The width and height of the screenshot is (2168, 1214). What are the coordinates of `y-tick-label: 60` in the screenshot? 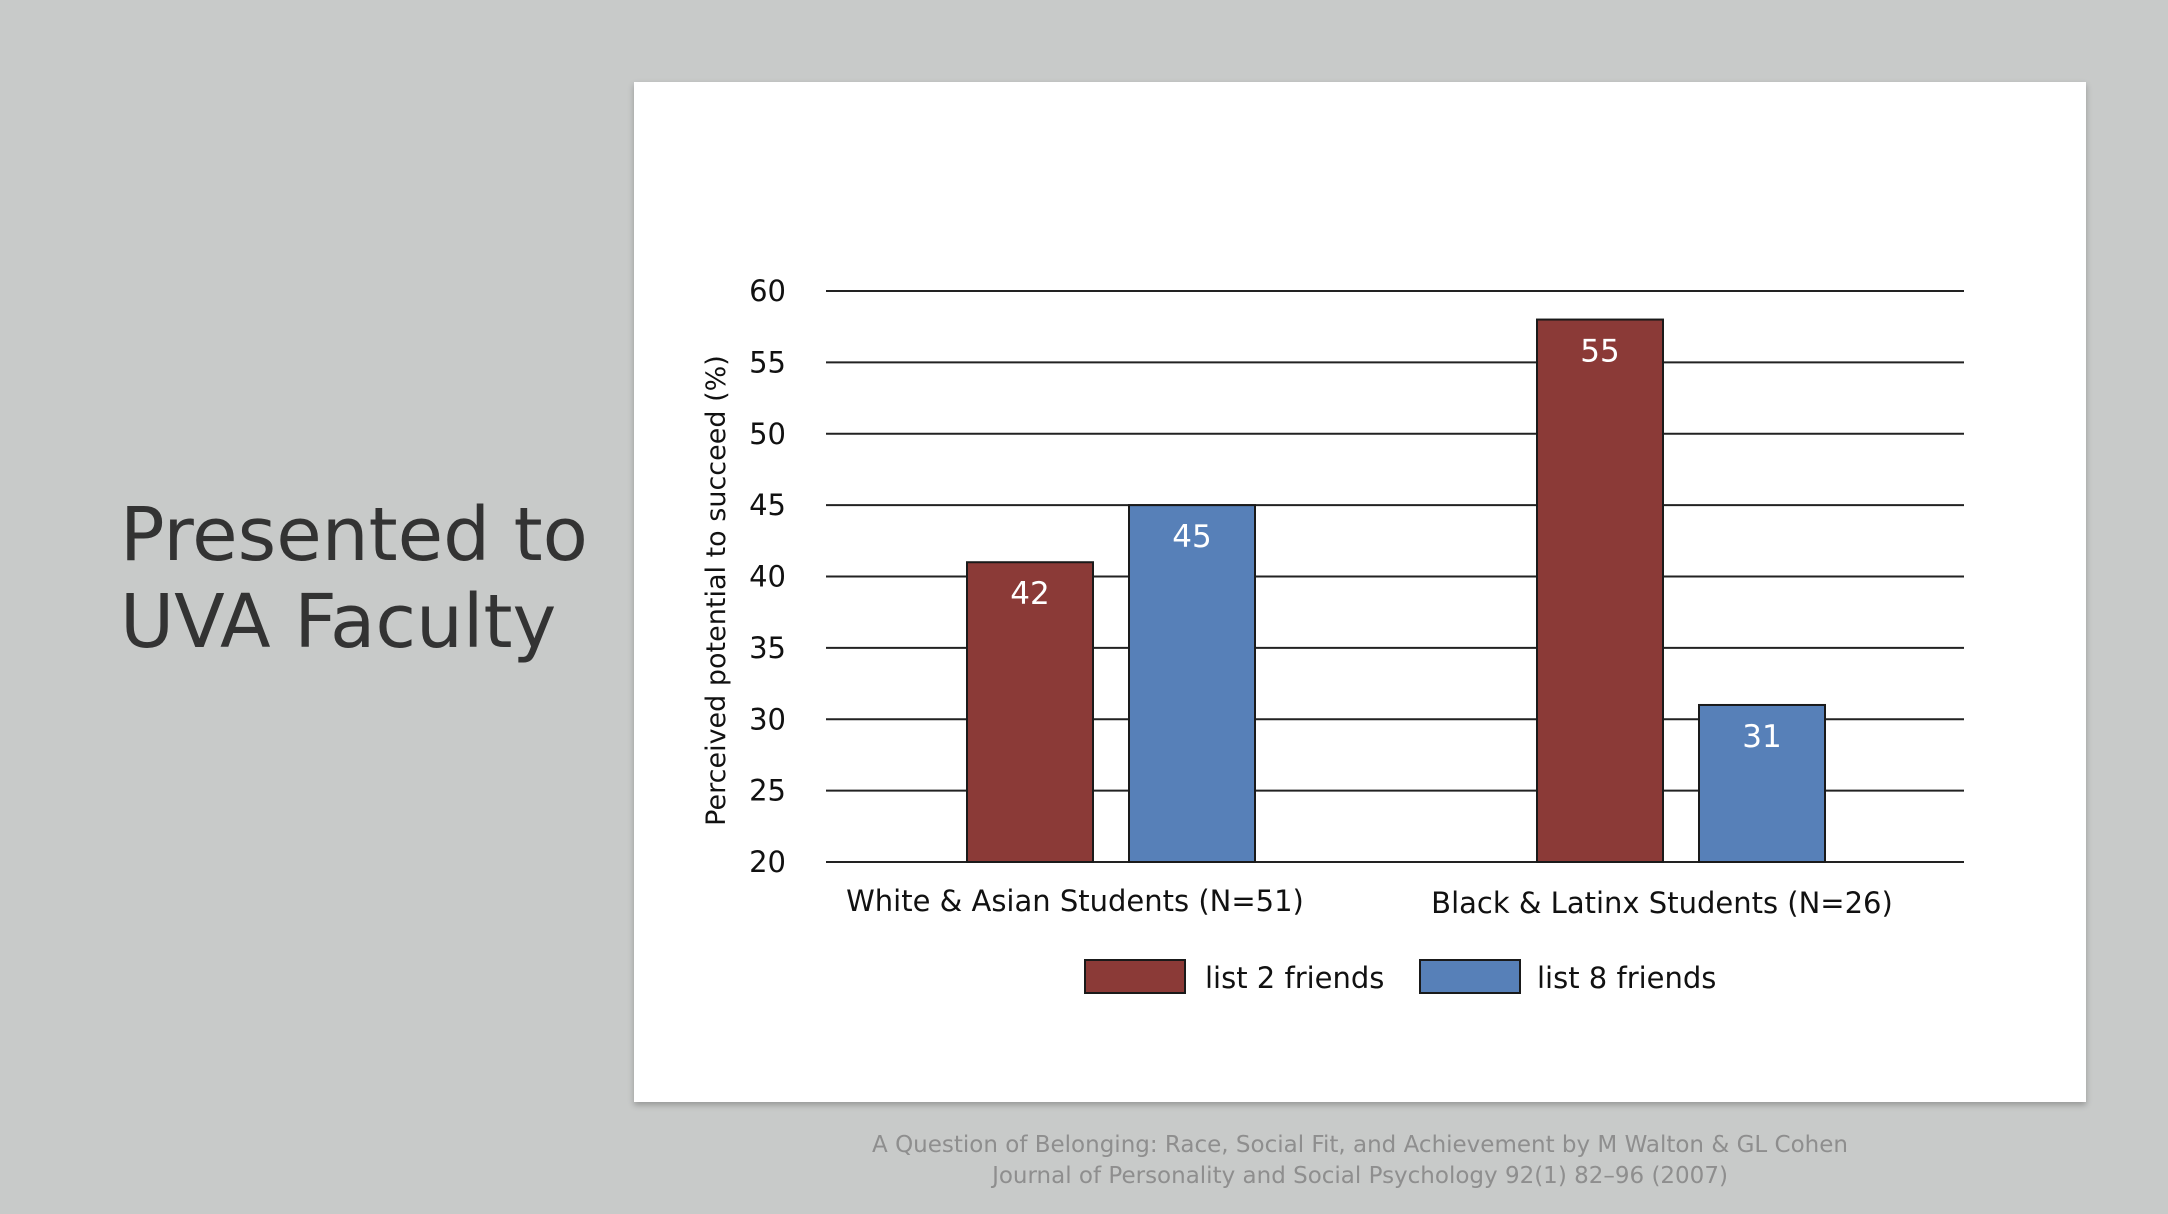 It's located at (767, 291).